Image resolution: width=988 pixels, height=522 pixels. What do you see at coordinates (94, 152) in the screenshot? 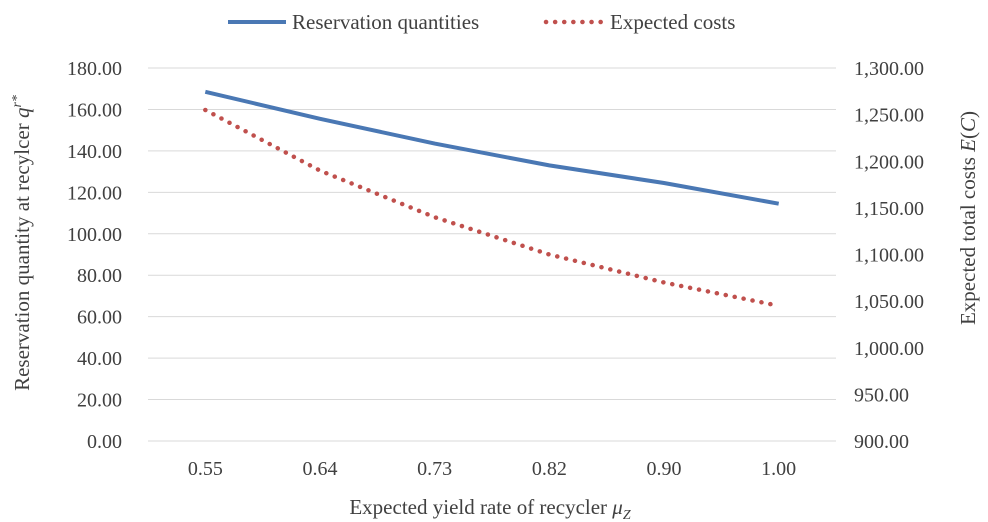
I see `left-y-tick-label: 140.00` at bounding box center [94, 152].